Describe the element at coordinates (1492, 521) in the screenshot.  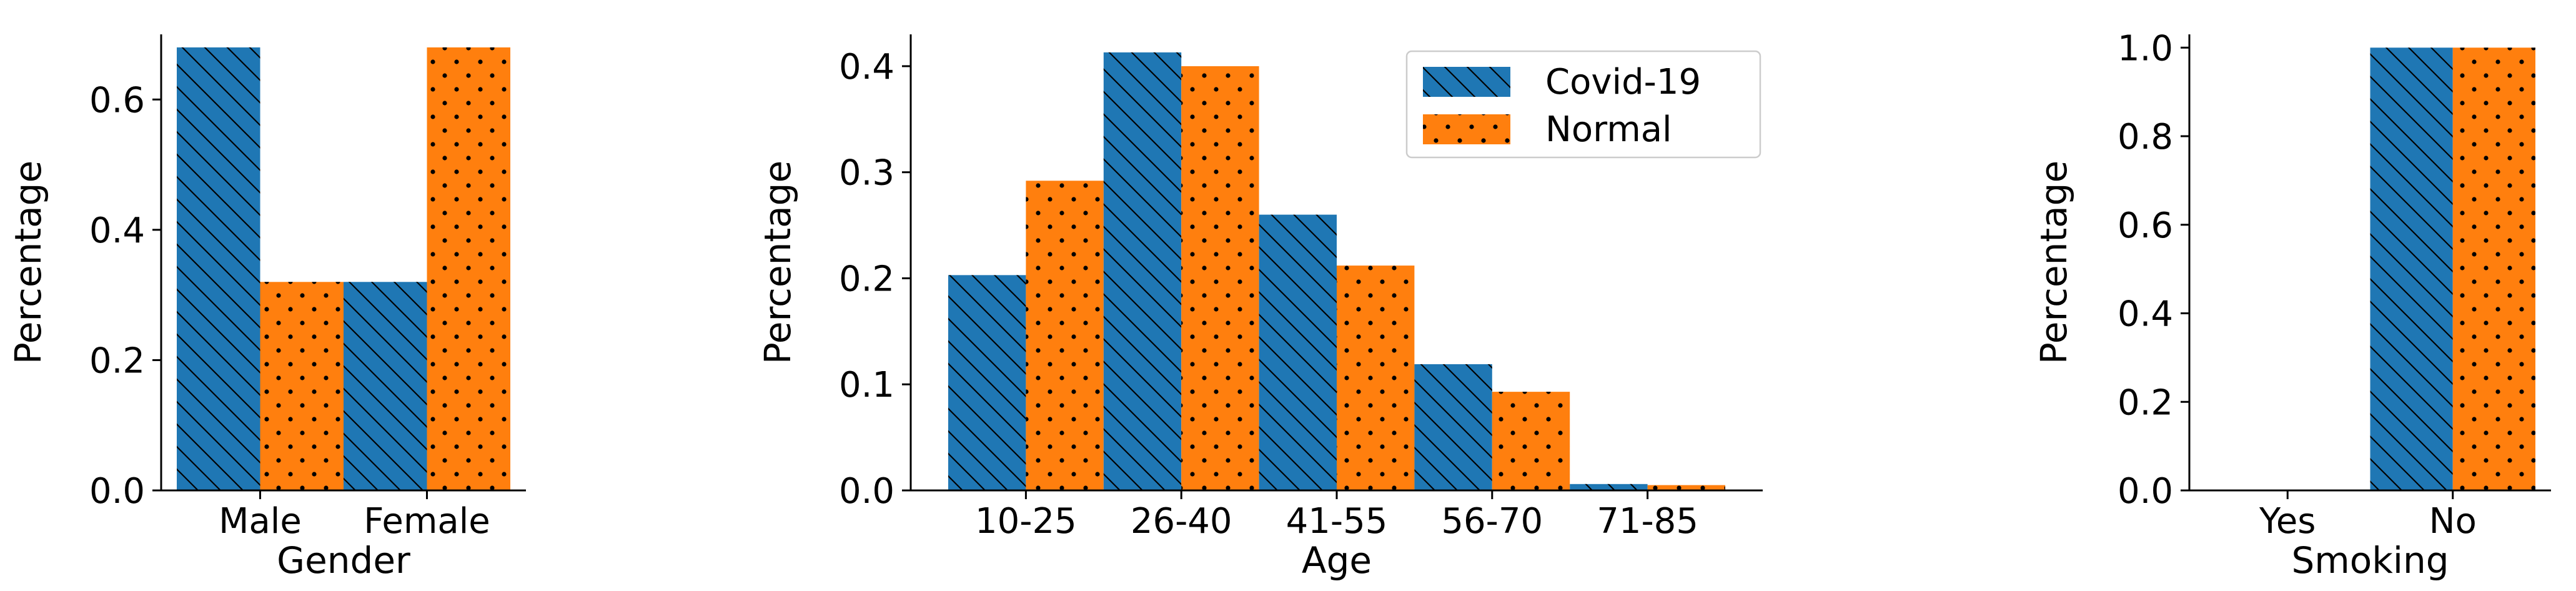
I see `x-tick-label-56-70: 56-70` at that location.